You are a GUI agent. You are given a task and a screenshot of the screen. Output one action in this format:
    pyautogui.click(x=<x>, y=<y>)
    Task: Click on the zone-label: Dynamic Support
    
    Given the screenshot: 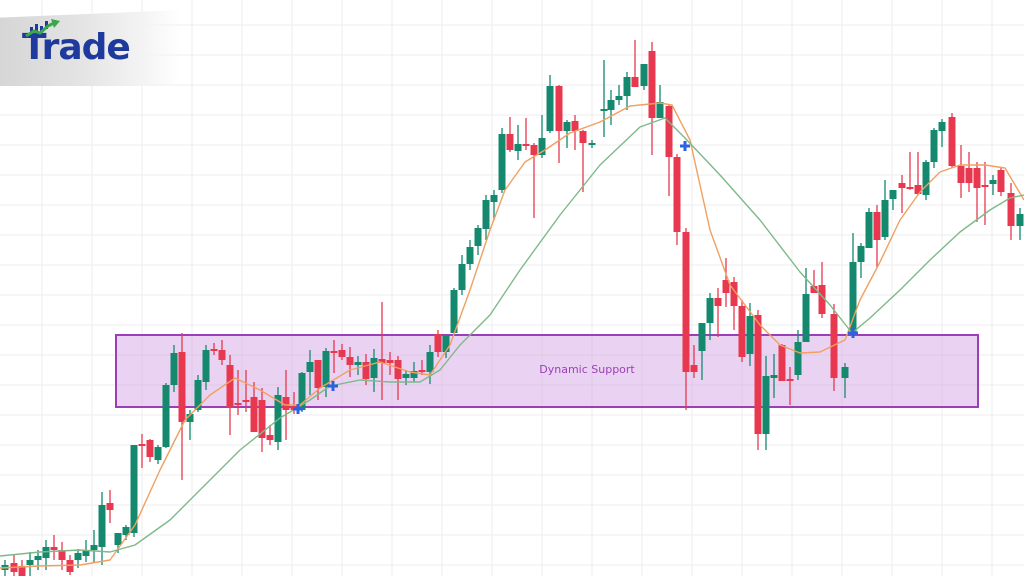 What is the action you would take?
    pyautogui.click(x=587, y=369)
    